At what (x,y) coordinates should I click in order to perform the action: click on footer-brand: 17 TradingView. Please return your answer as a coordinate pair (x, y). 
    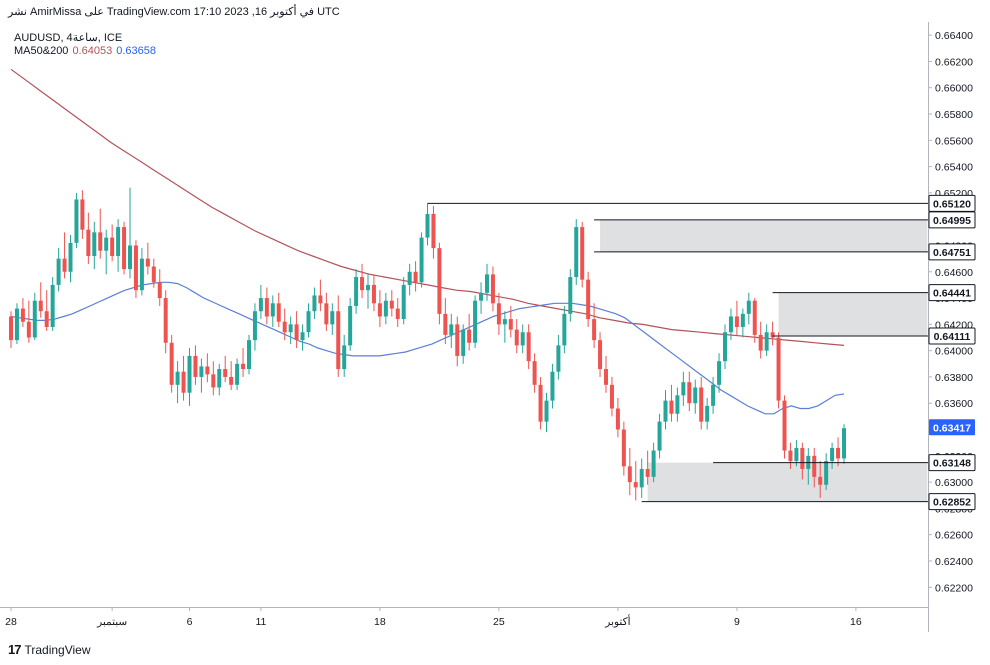
    Looking at the image, I should click on (49, 649).